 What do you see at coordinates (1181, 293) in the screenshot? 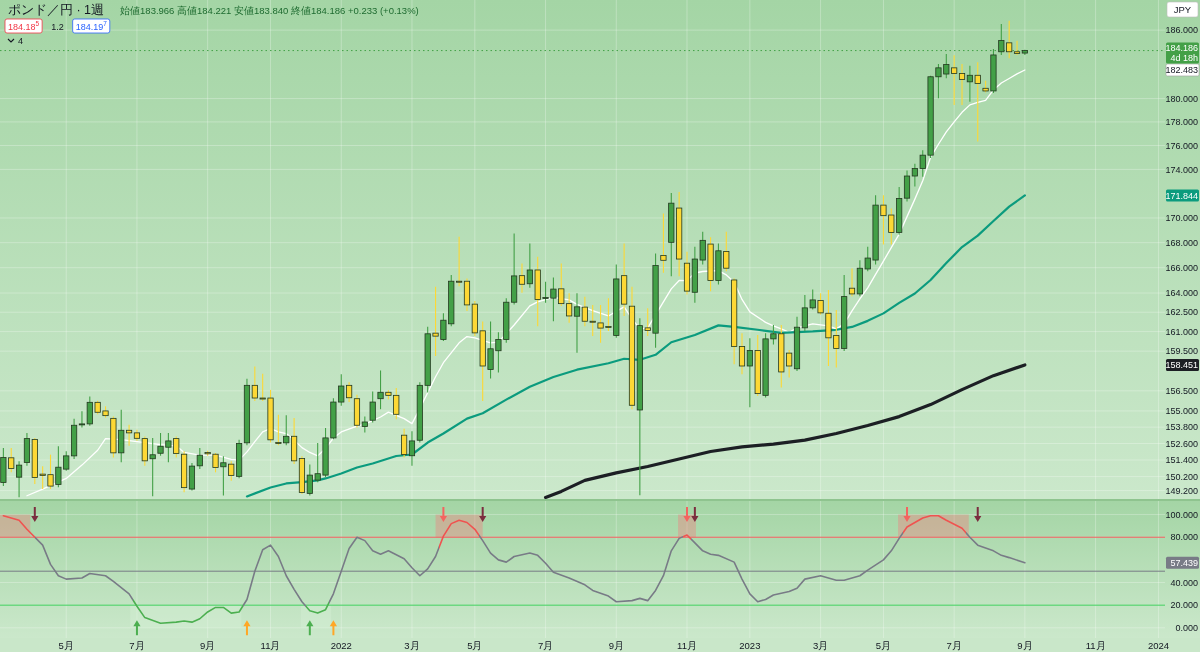
I see `y-tick-label: 164.000` at bounding box center [1181, 293].